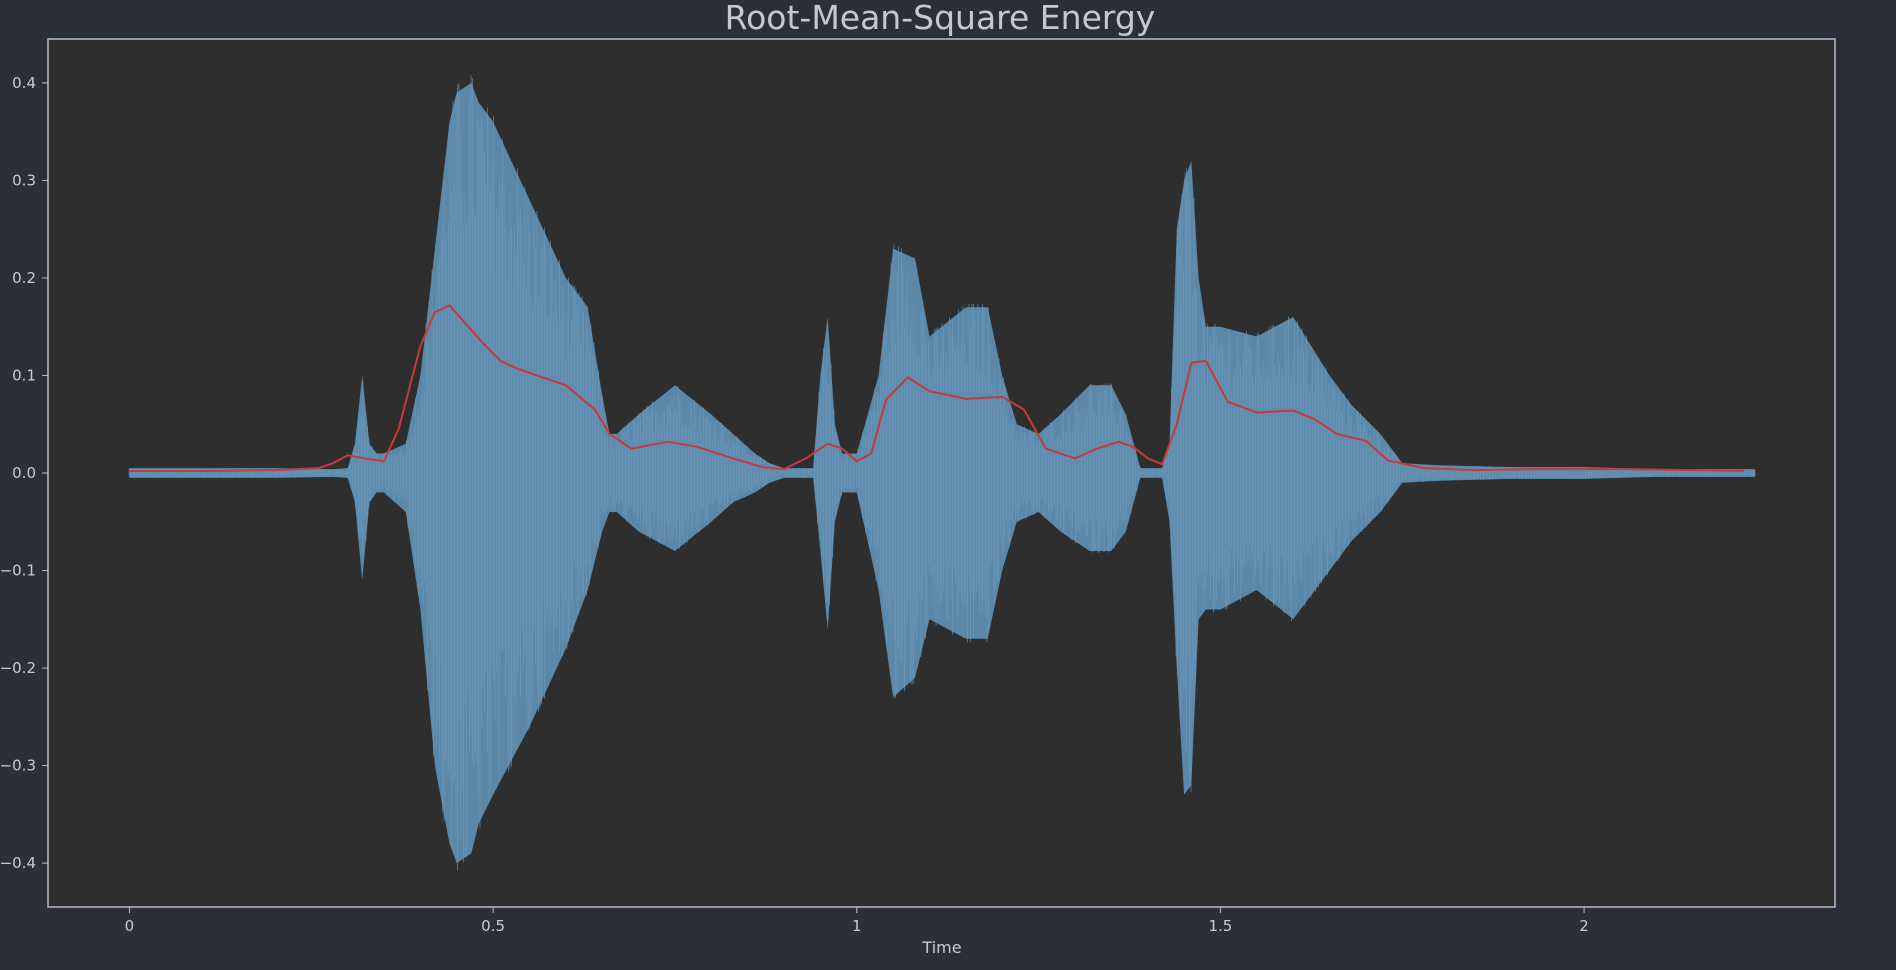 The image size is (1896, 970). Describe the element at coordinates (18, 668) in the screenshot. I see `y-tick-label: −0.2` at that location.